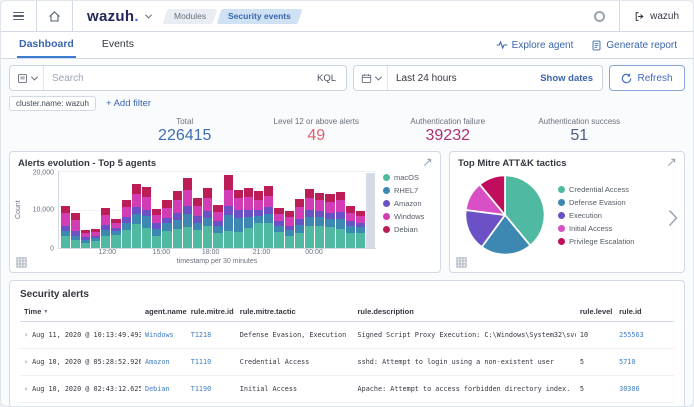 This screenshot has height=407, width=694. I want to click on legend-item-amazon: Amazon, so click(407, 203).